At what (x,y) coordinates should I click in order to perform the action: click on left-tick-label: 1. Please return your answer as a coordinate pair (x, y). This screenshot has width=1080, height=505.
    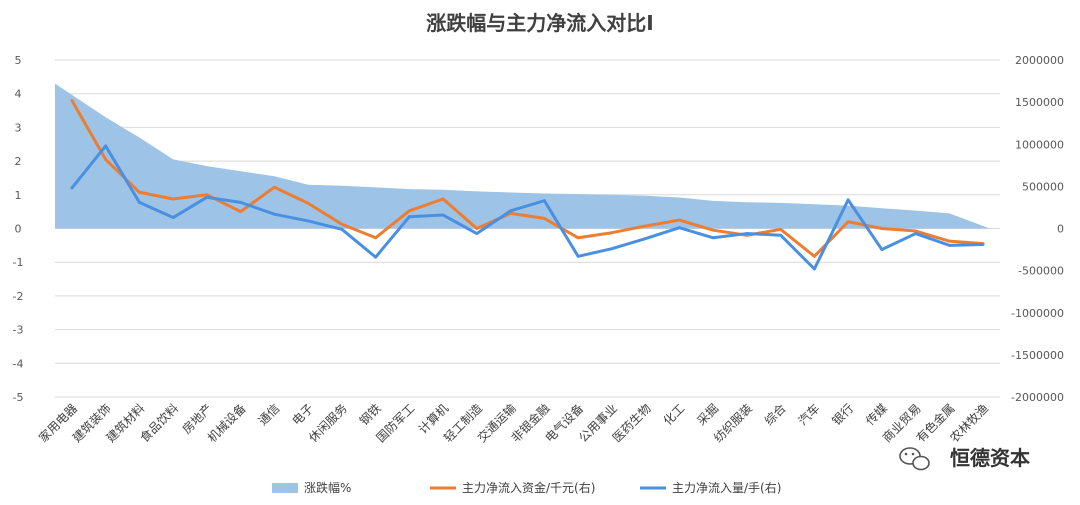
    Looking at the image, I should click on (18, 195).